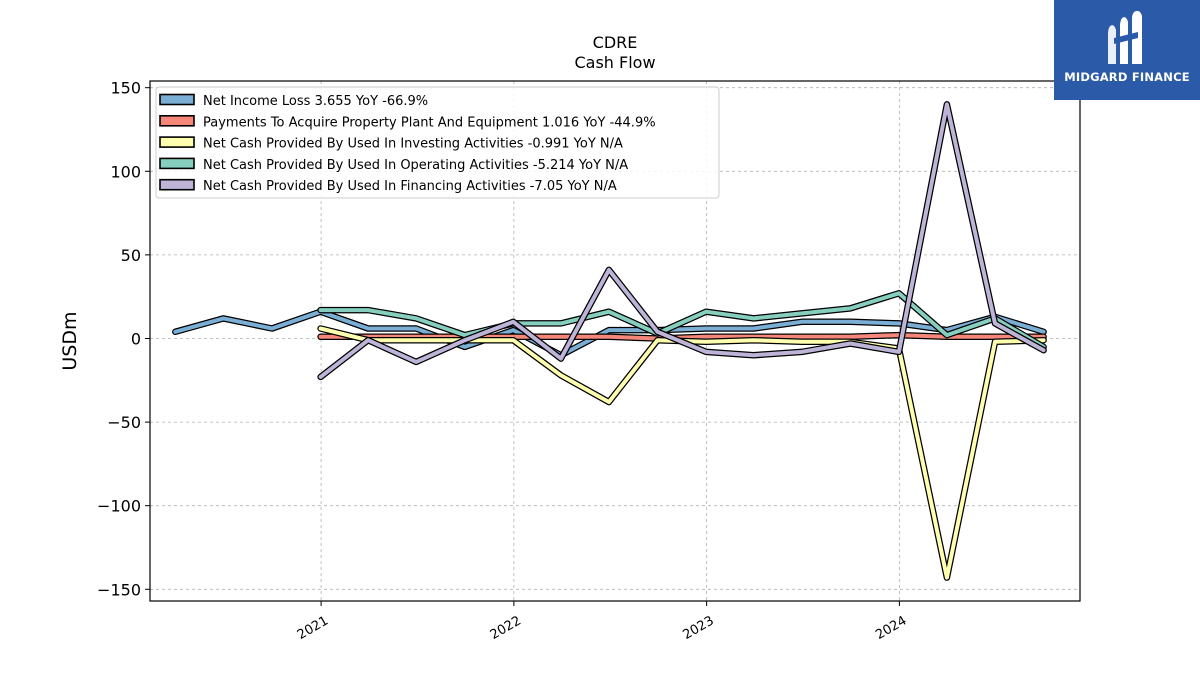 This screenshot has width=1200, height=675. I want to click on brand-name: MIDGARD FINANCE, so click(1127, 77).